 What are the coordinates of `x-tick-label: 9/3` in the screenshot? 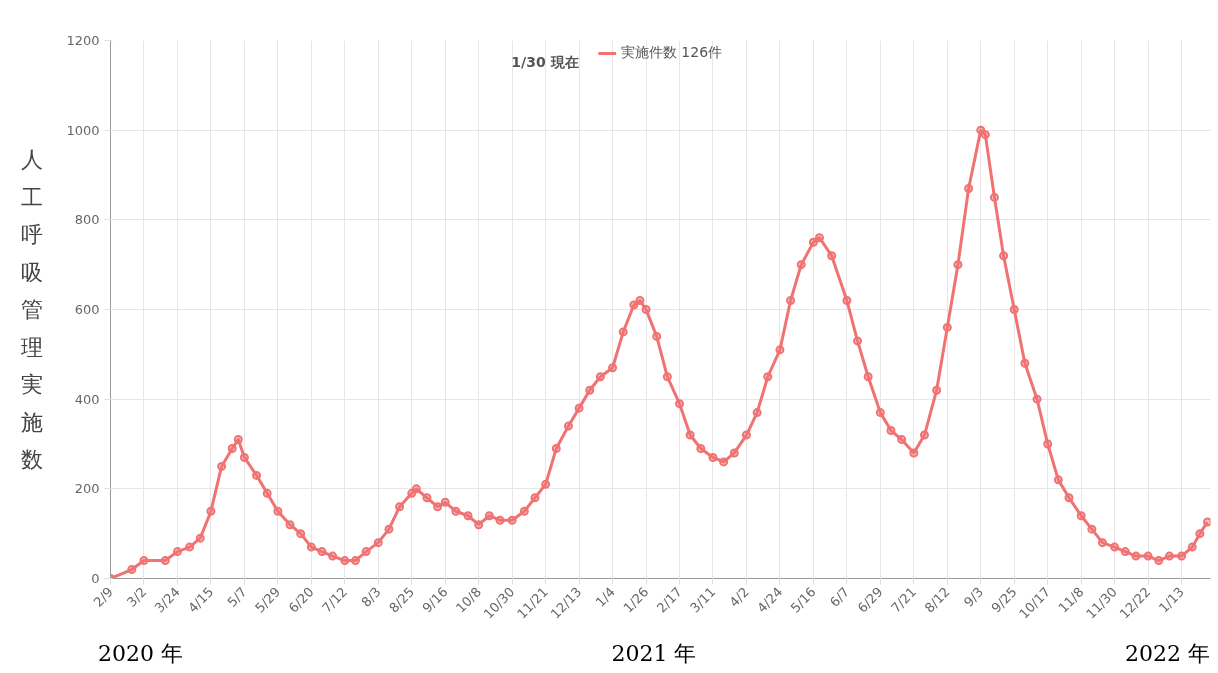 It's located at (973, 597).